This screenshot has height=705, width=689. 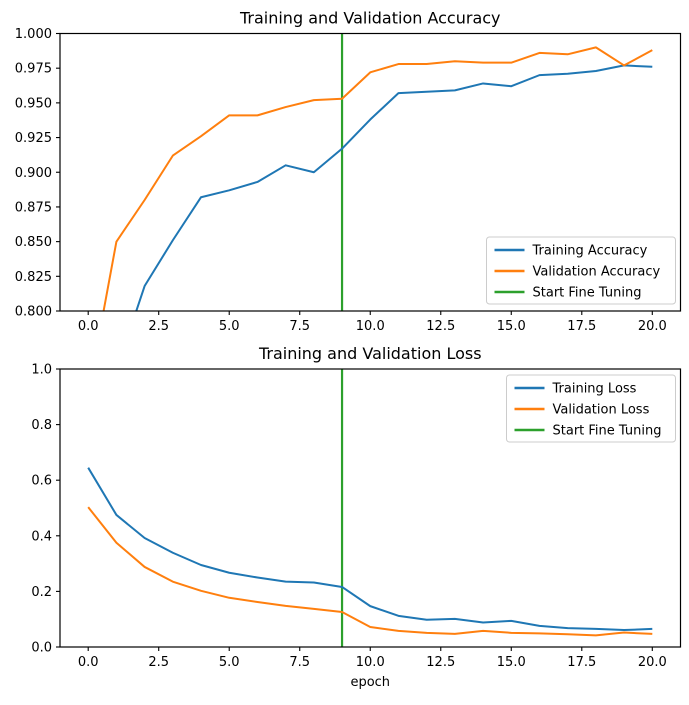 I want to click on y-tick-label: 0.0, so click(x=41, y=648).